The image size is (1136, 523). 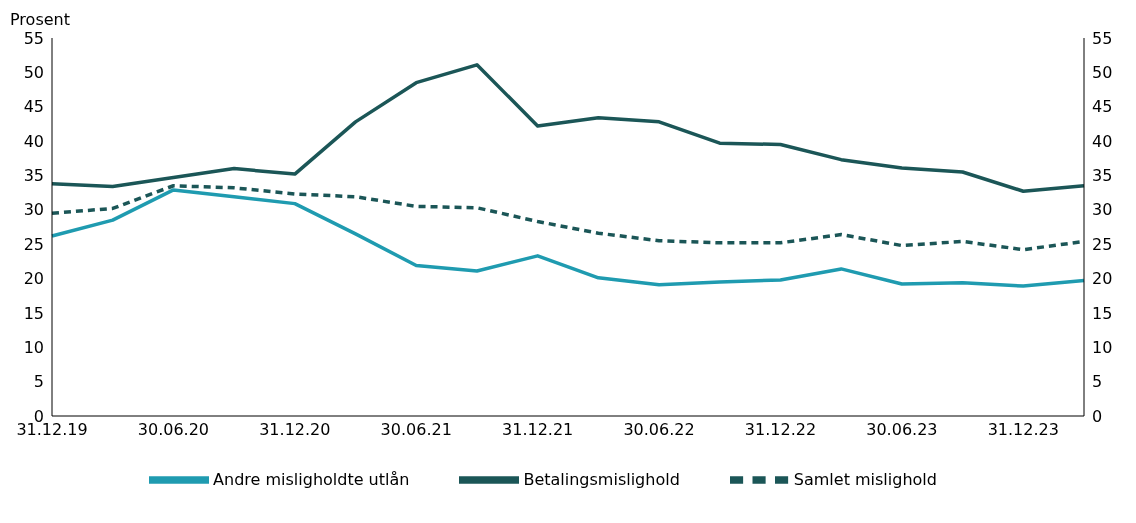 What do you see at coordinates (1102, 210) in the screenshot?
I see `y2-tick-label: 30` at bounding box center [1102, 210].